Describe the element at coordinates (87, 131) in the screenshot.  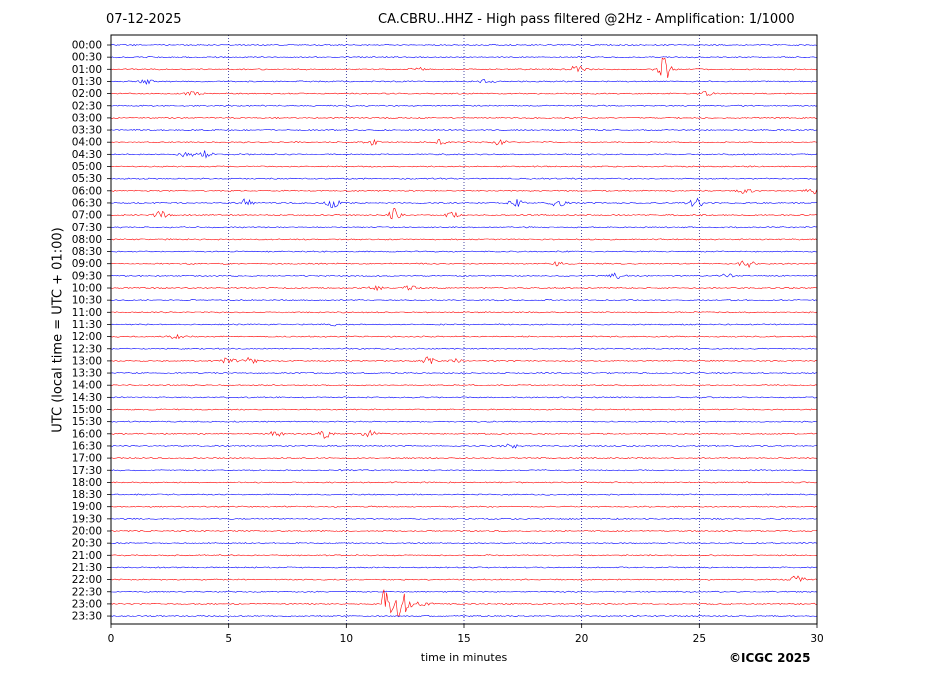
I see `y-tick-label: 03:30` at that location.